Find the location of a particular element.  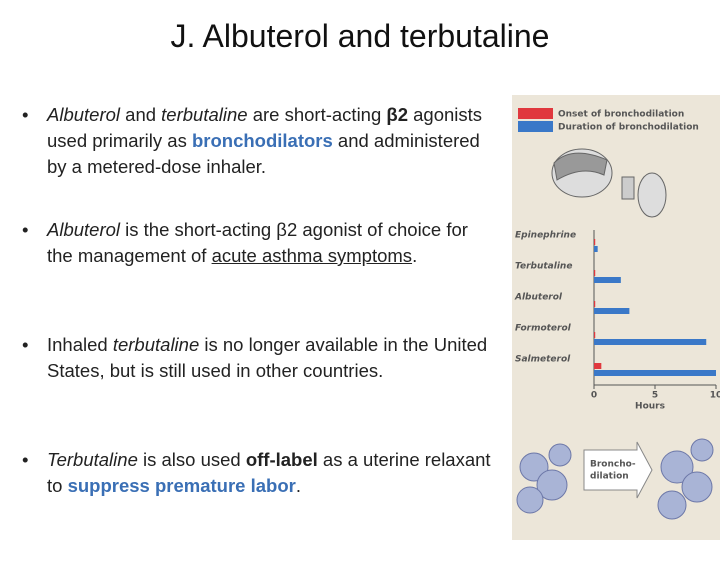

text-run: are short-acting is located at coordinates (317, 114).